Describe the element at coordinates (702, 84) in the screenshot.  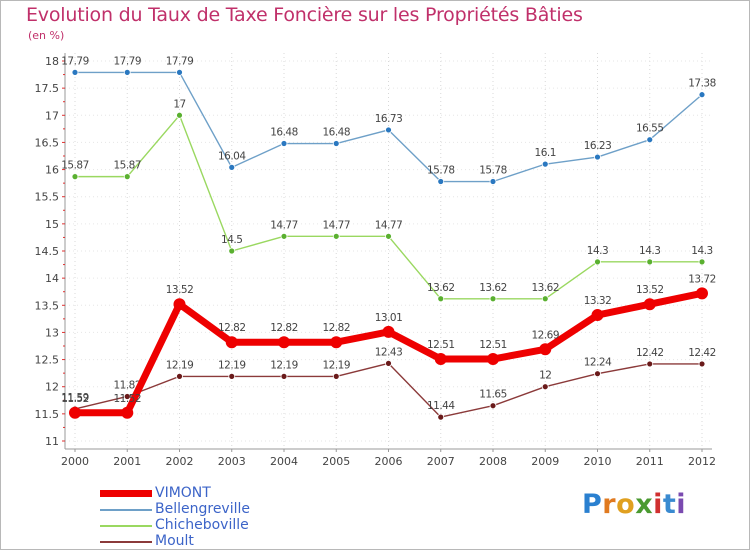
I see `data-label-bellengreville: 17.38` at that location.